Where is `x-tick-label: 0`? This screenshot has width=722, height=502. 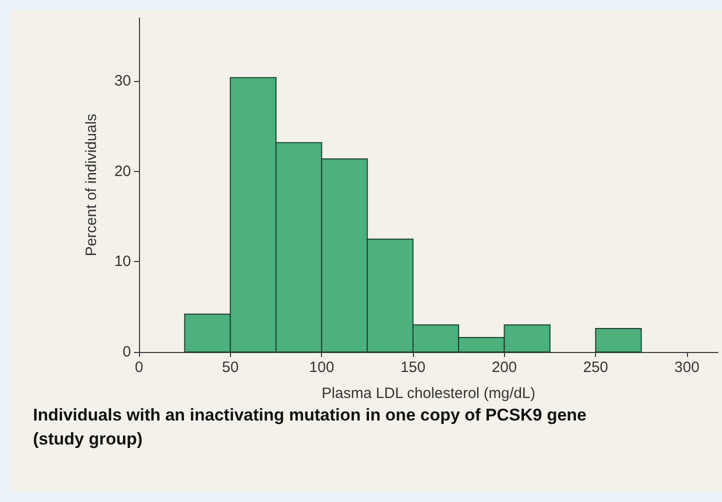
x-tick-label: 0 is located at coordinates (139, 367).